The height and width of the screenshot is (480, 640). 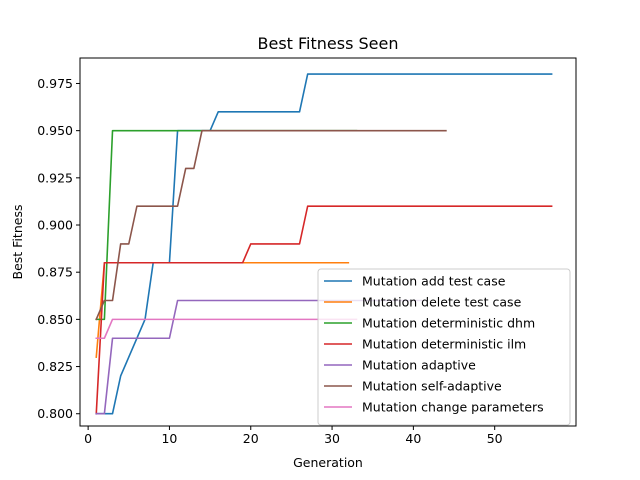 I want to click on legend-label: Mutation self-adaptive, so click(x=432, y=386).